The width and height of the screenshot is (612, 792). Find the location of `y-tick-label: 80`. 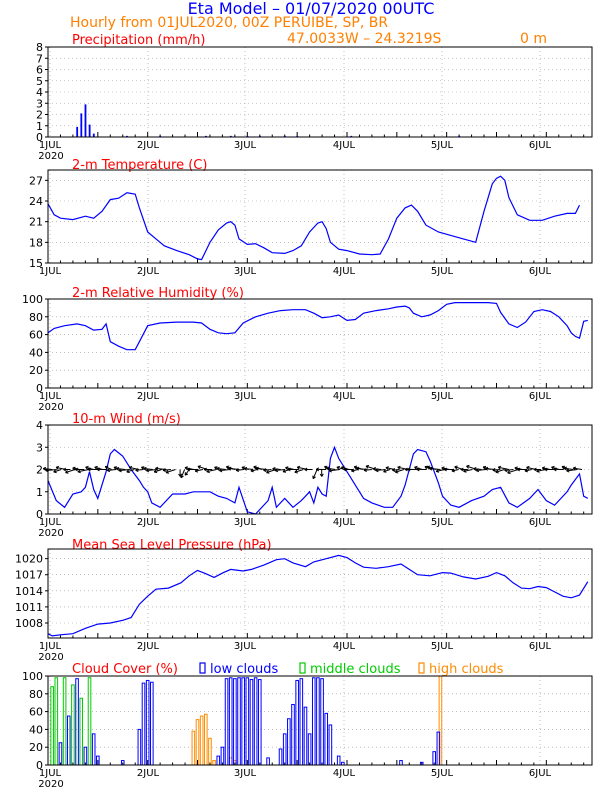

y-tick-label: 80 is located at coordinates (36, 694).